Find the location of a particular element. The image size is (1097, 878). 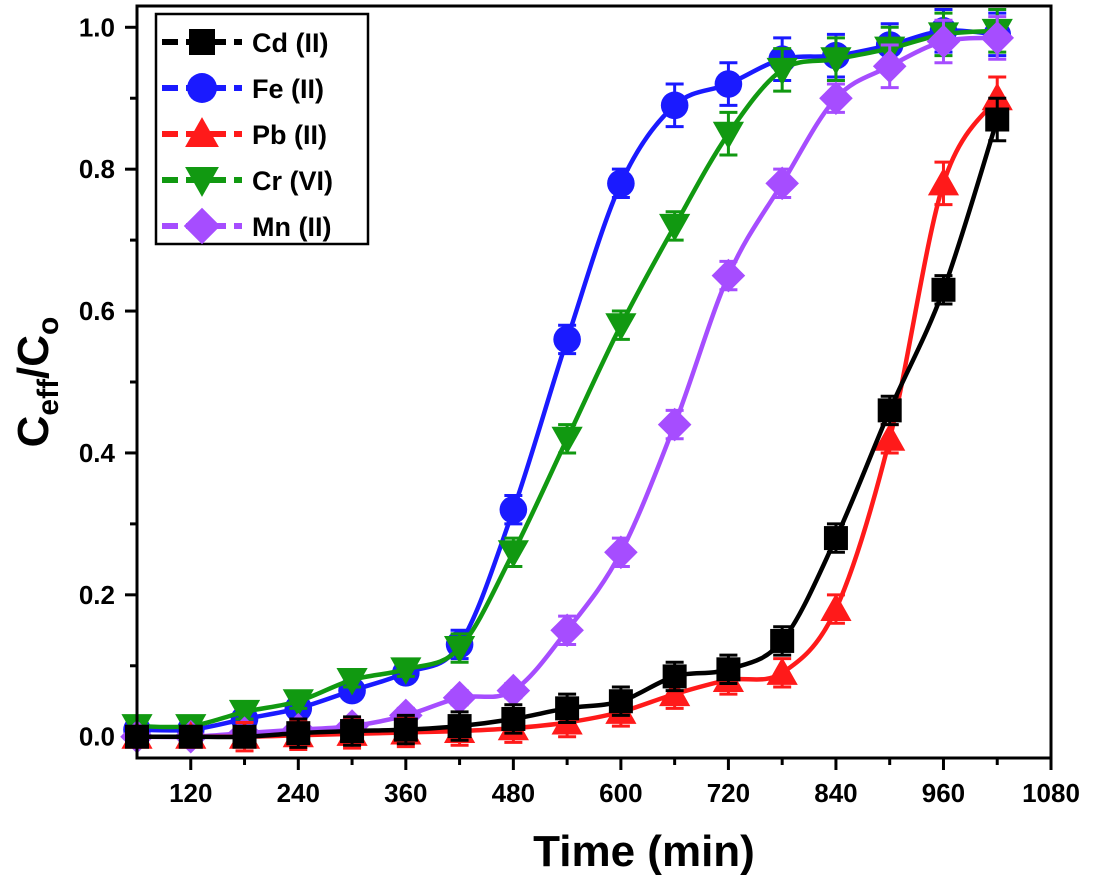

x-tick-label: 840 is located at coordinates (835, 793).